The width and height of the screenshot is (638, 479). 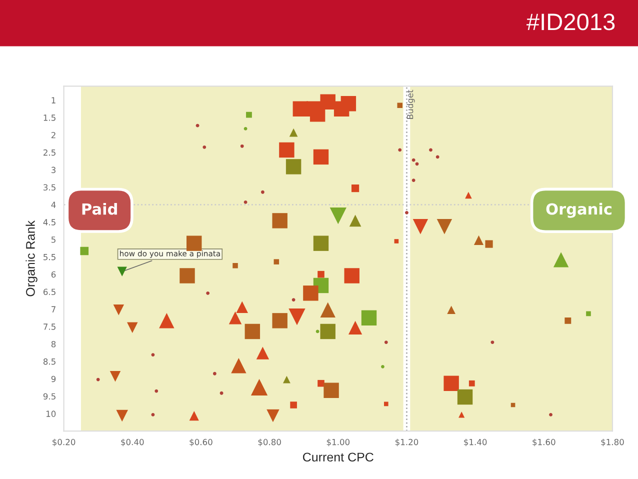 I want to click on y-tick-label: 4.5, so click(x=49, y=222).